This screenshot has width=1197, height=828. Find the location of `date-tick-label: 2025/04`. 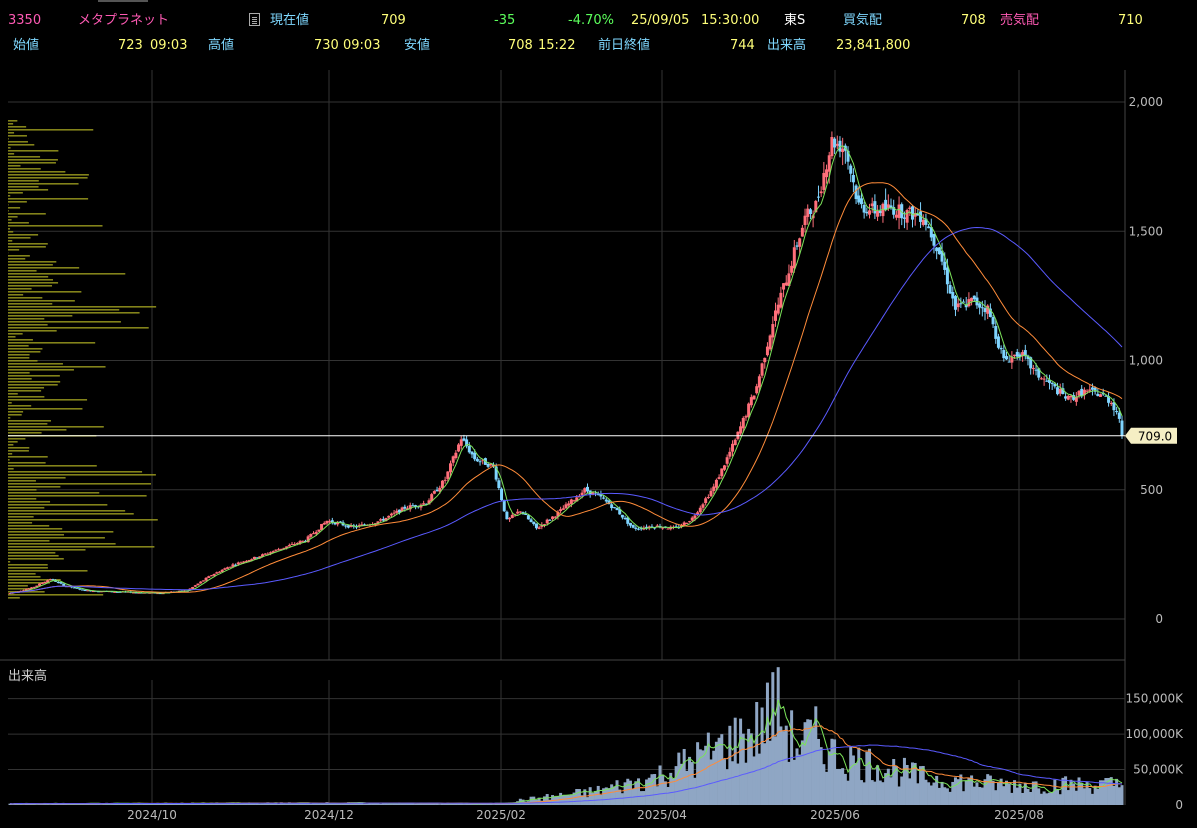

date-tick-label: 2025/04 is located at coordinates (662, 815).